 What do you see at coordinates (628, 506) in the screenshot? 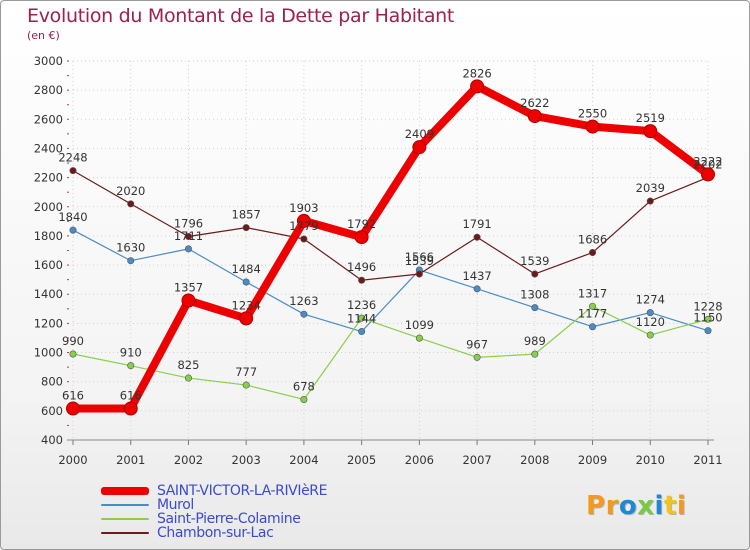
I see `logo-letter: o` at bounding box center [628, 506].